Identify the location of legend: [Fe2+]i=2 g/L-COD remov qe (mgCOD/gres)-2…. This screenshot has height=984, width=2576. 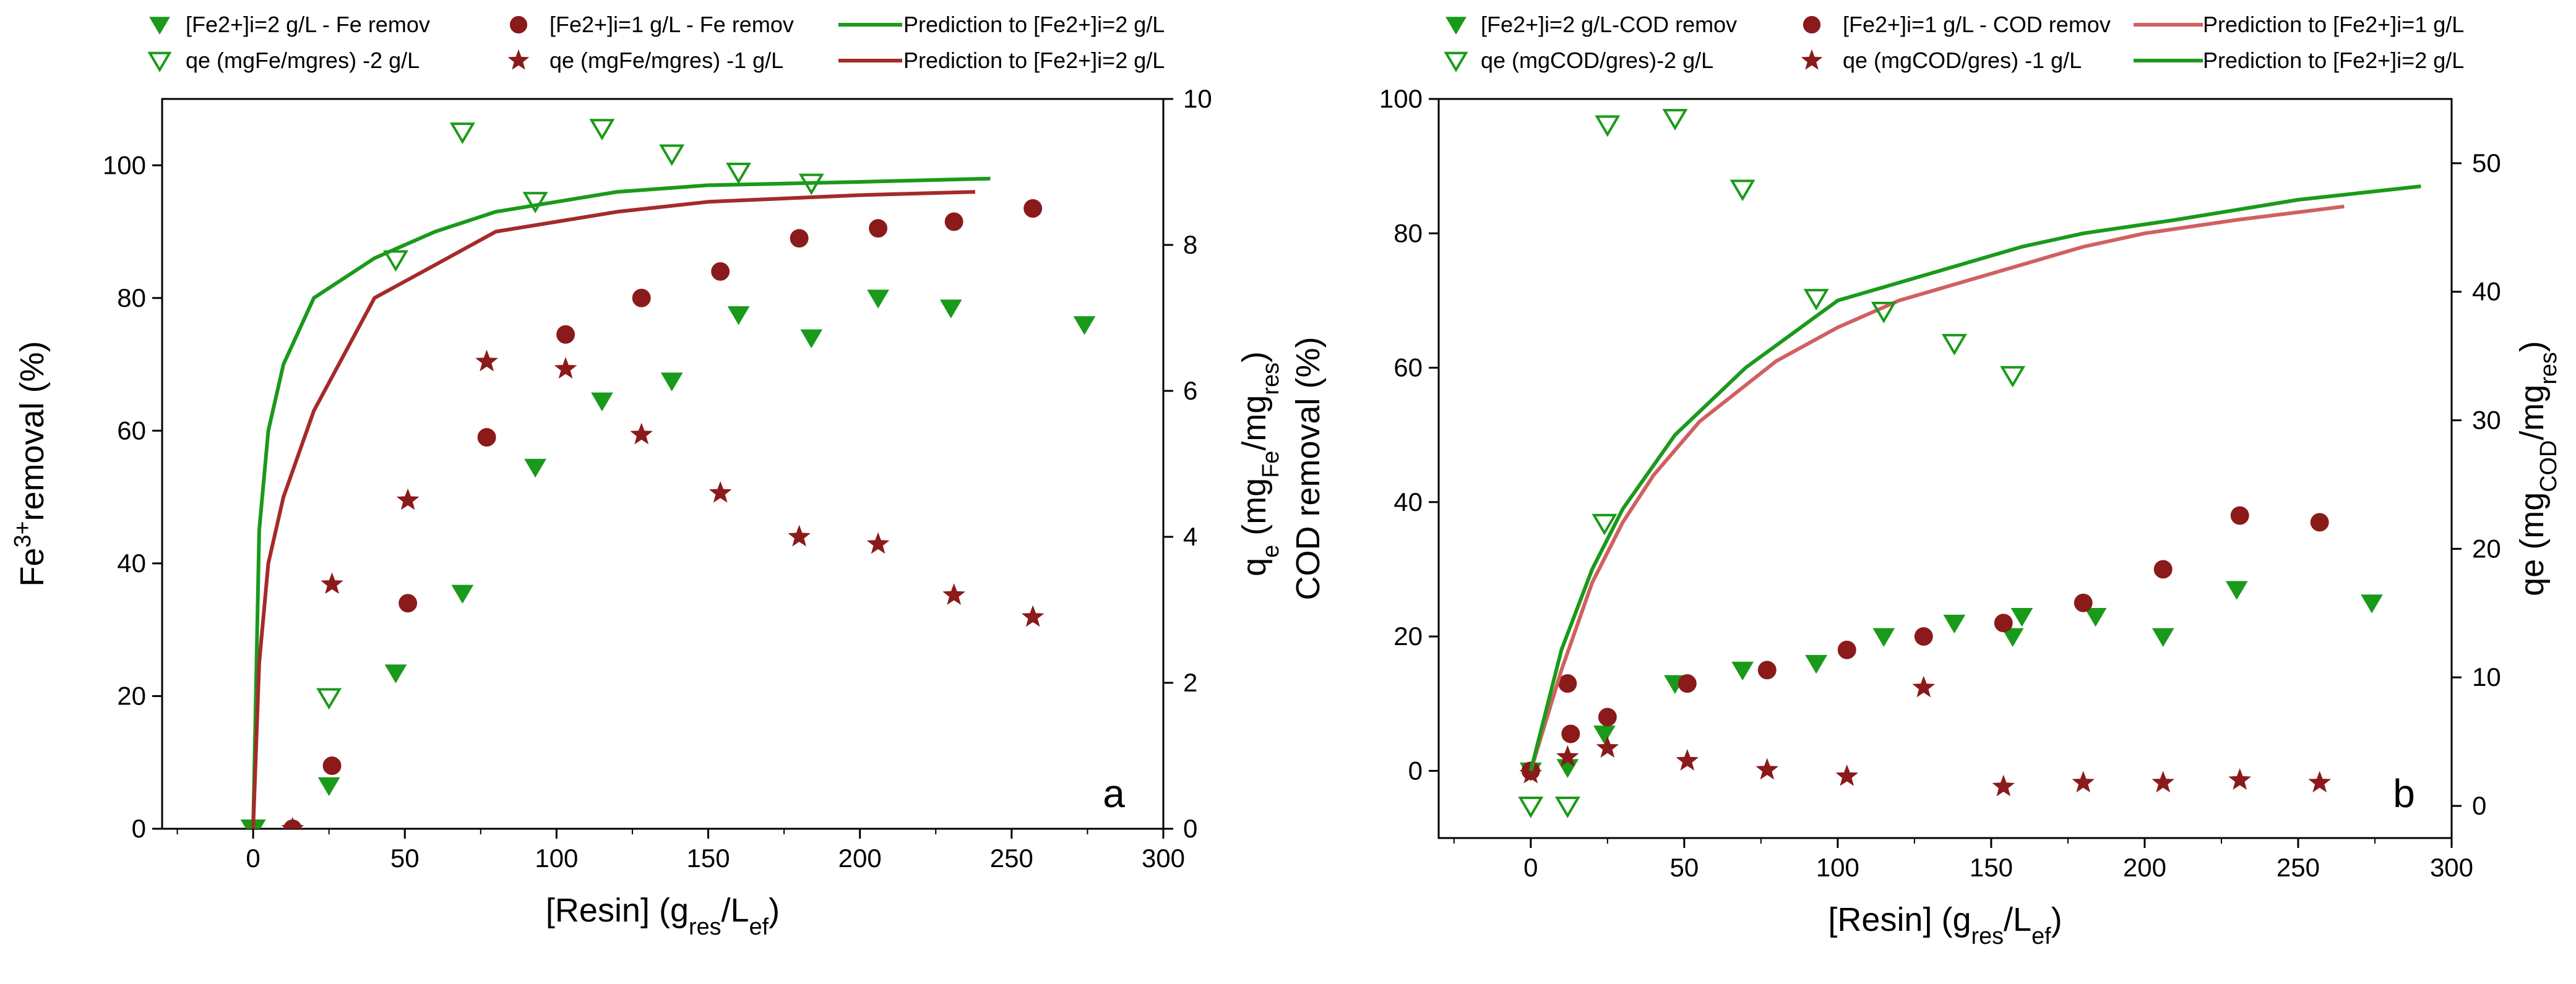
(1954, 42).